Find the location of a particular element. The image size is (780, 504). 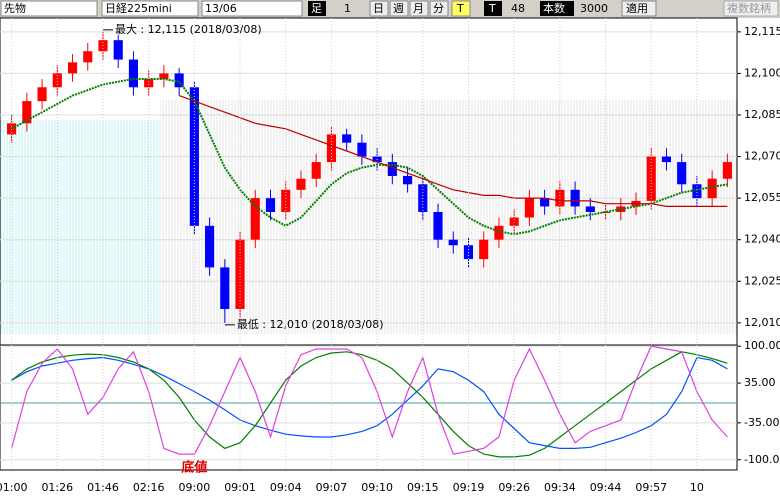

x-tick-label: 02:16 is located at coordinates (149, 487).